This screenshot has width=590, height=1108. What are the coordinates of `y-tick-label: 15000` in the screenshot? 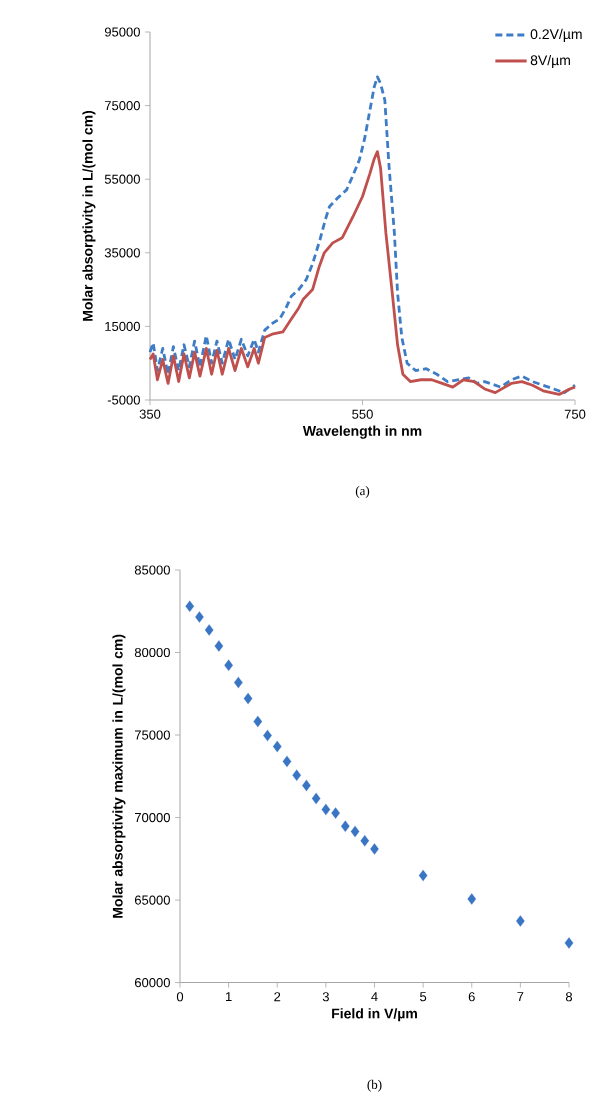 It's located at (122, 326).